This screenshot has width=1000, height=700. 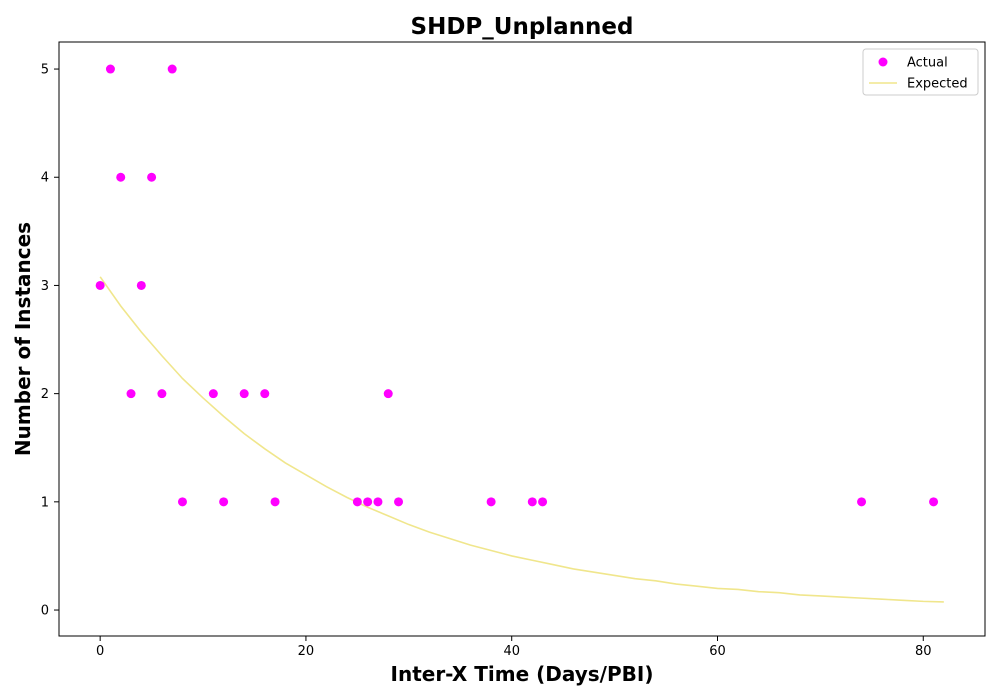 What do you see at coordinates (923, 651) in the screenshot?
I see `x-tick-label: 80` at bounding box center [923, 651].